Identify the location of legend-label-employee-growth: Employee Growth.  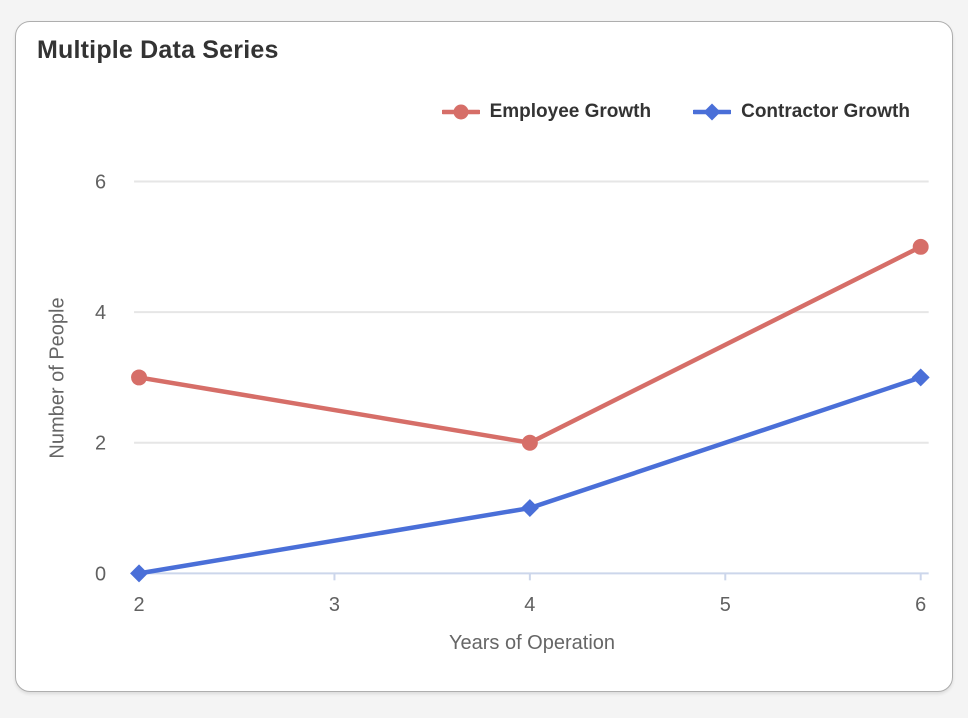
(570, 111).